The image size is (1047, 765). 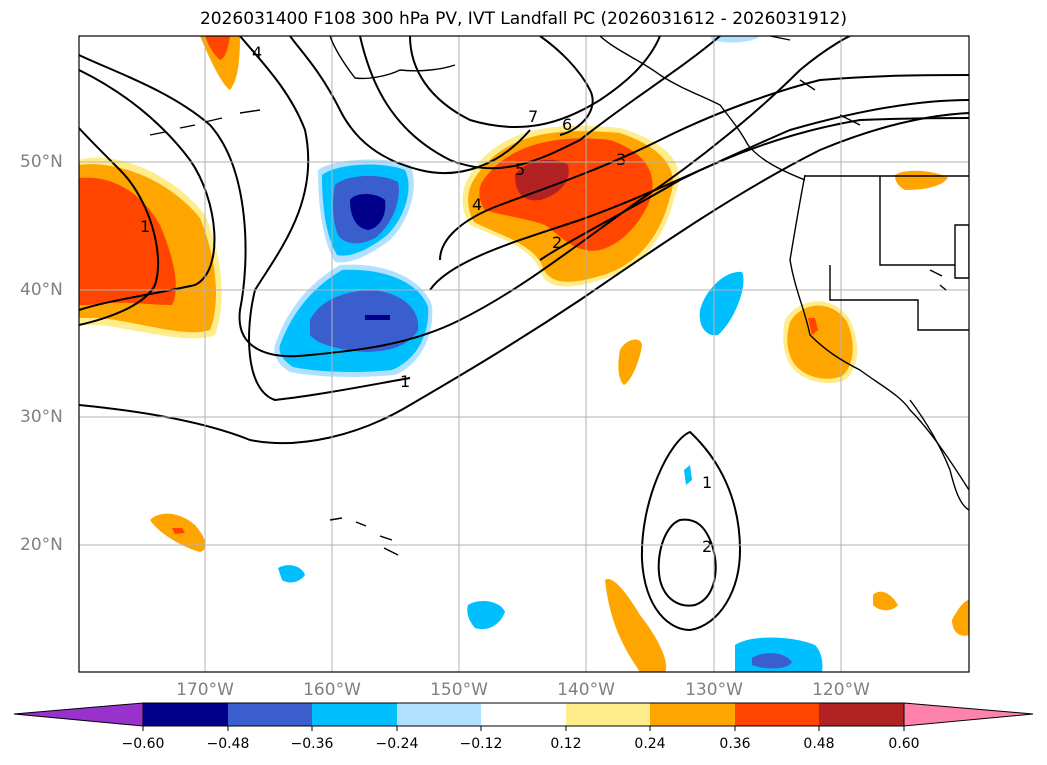 I want to click on lat-label-50n: 50°N, so click(x=41, y=162).